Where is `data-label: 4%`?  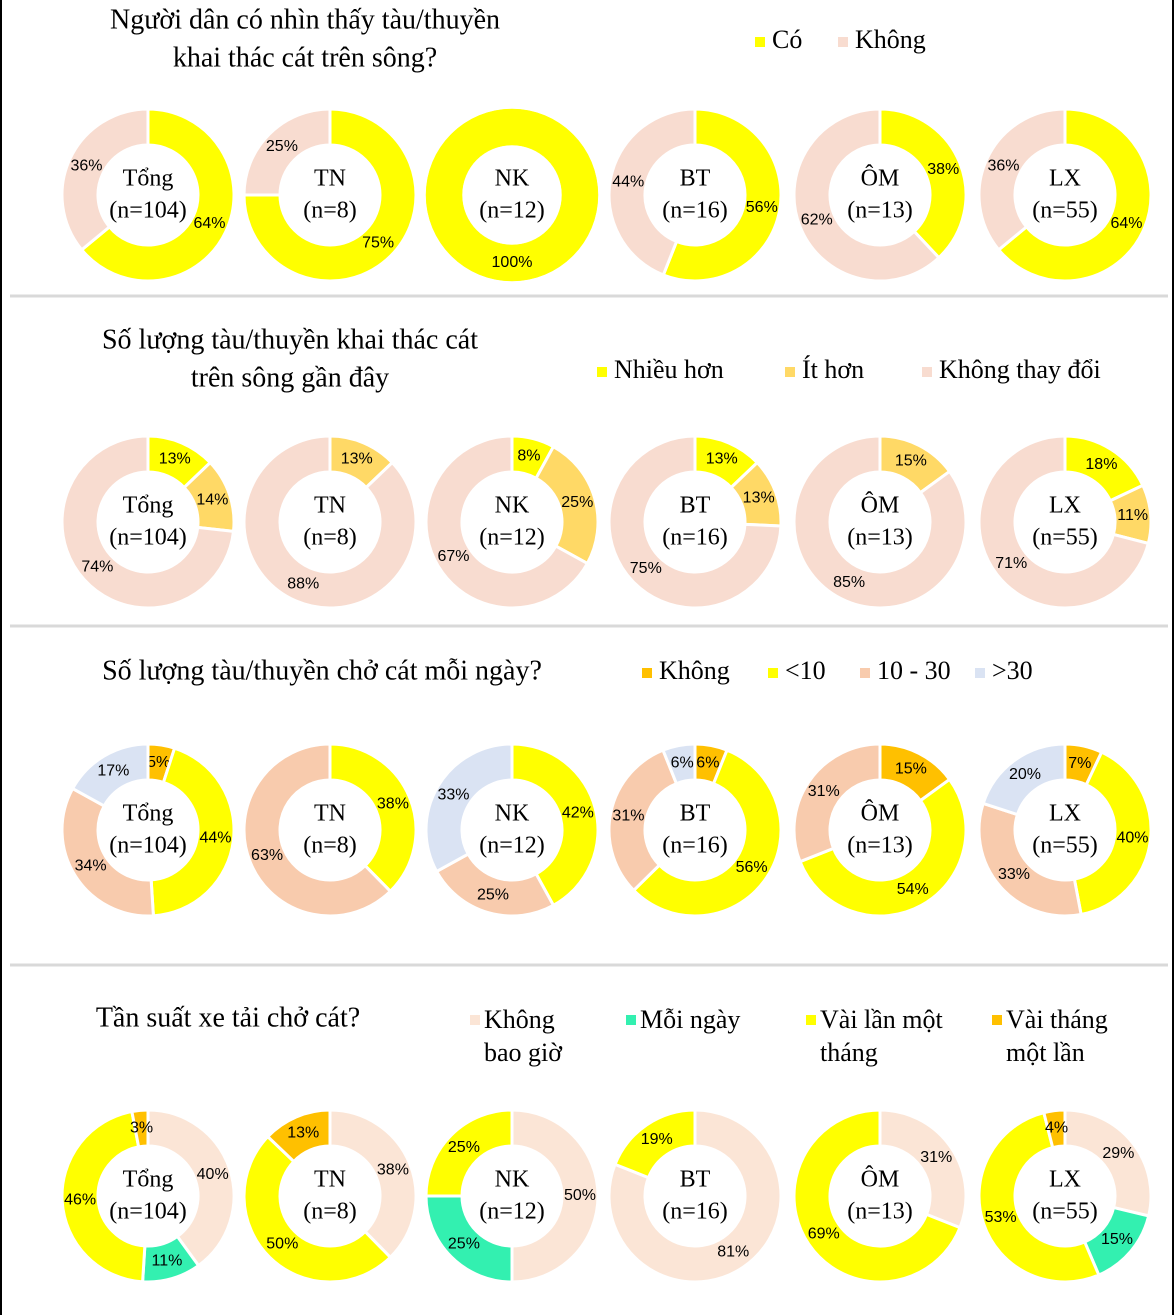
data-label: 4% is located at coordinates (1056, 1128).